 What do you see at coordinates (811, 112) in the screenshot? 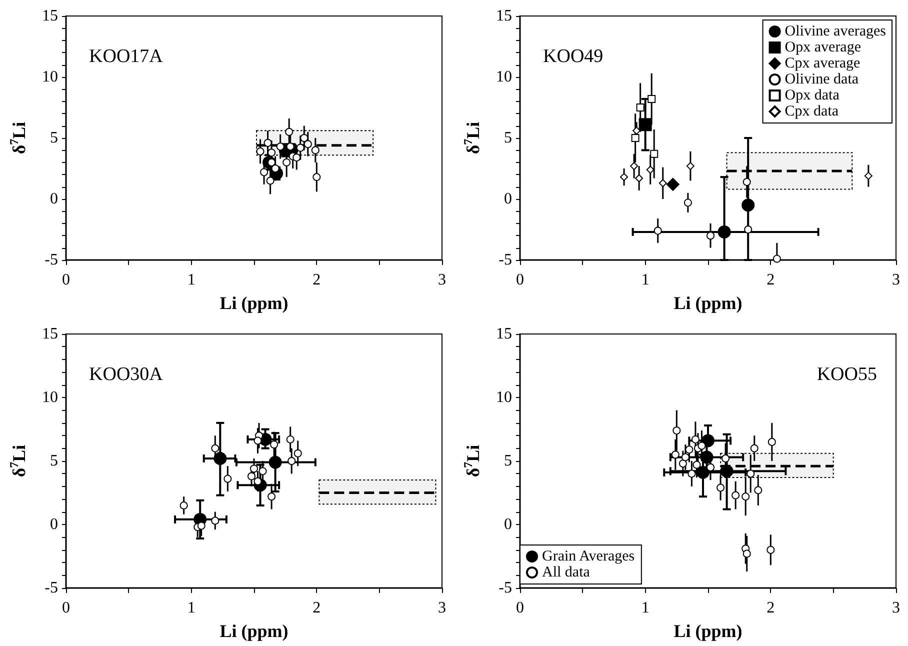
I see `legend-label: Cpx data` at bounding box center [811, 112].